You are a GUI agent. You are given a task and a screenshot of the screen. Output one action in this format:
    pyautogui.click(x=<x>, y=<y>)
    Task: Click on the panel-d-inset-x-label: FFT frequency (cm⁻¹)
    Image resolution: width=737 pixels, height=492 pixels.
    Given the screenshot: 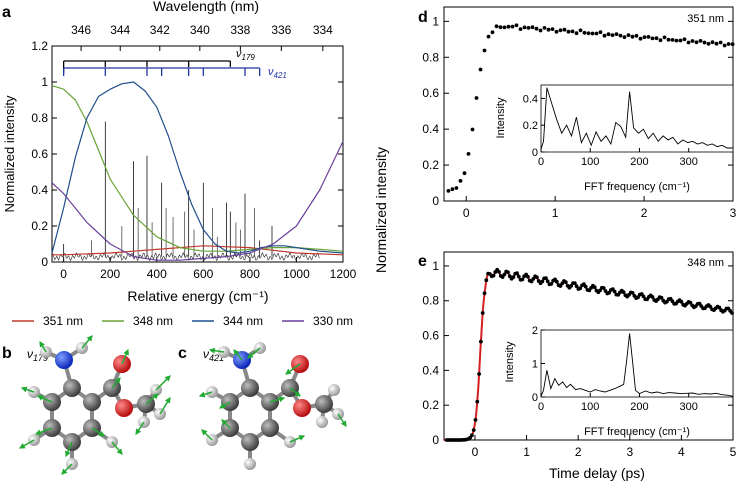 What is the action you would take?
    pyautogui.click(x=637, y=187)
    